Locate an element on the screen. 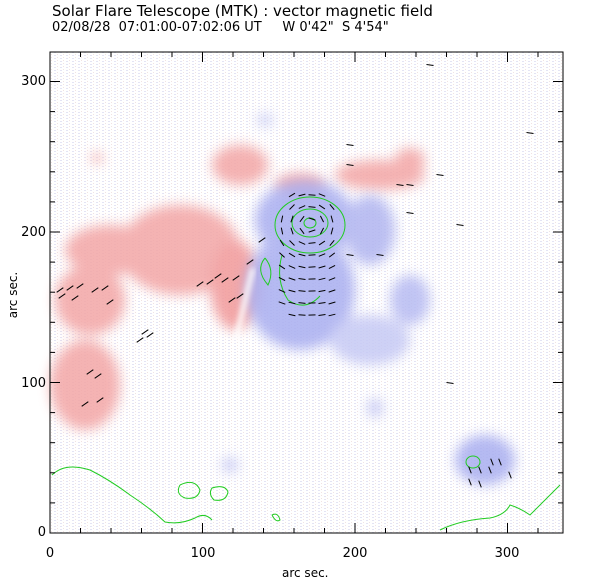  y-tick-label: 100 is located at coordinates (33, 383).